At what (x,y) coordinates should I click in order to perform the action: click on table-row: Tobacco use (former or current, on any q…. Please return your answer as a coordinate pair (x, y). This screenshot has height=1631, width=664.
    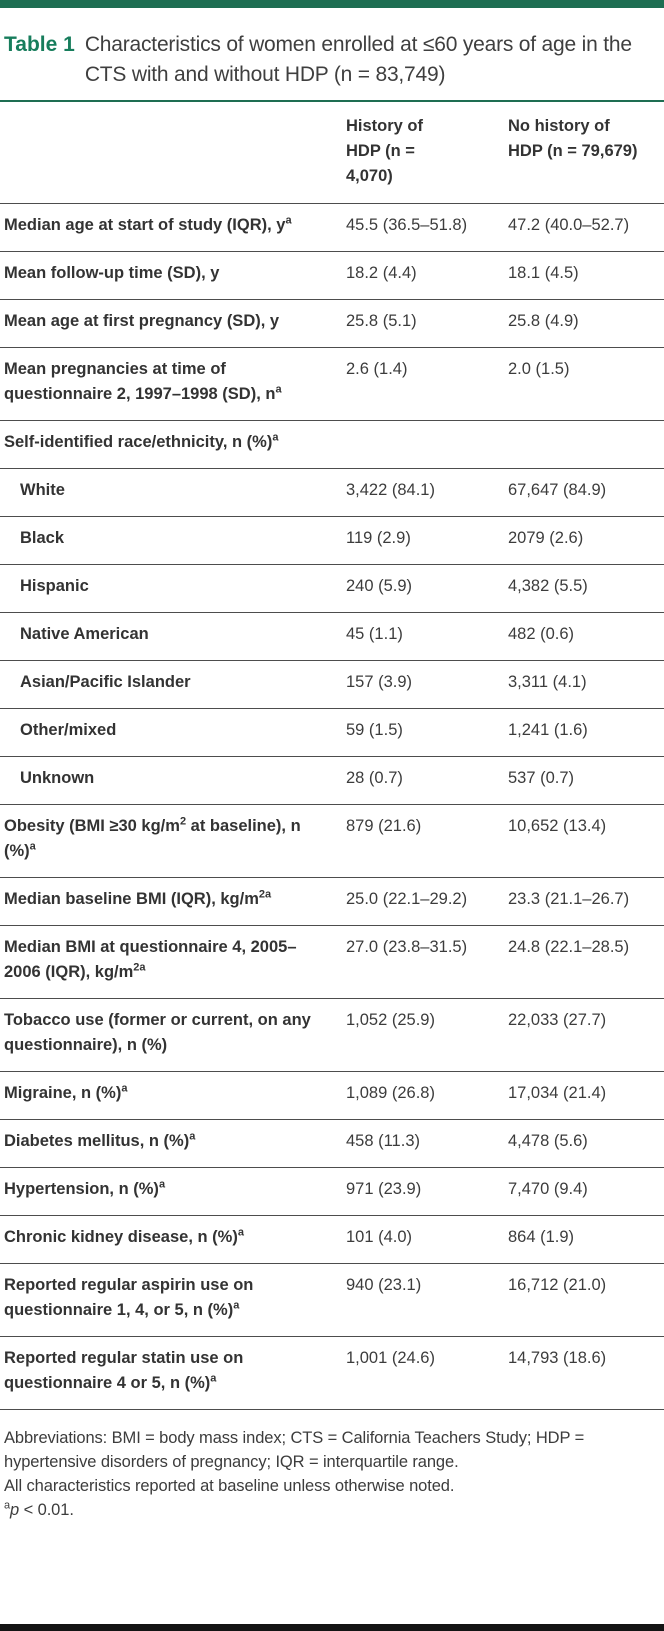
    Looking at the image, I should click on (332, 1035).